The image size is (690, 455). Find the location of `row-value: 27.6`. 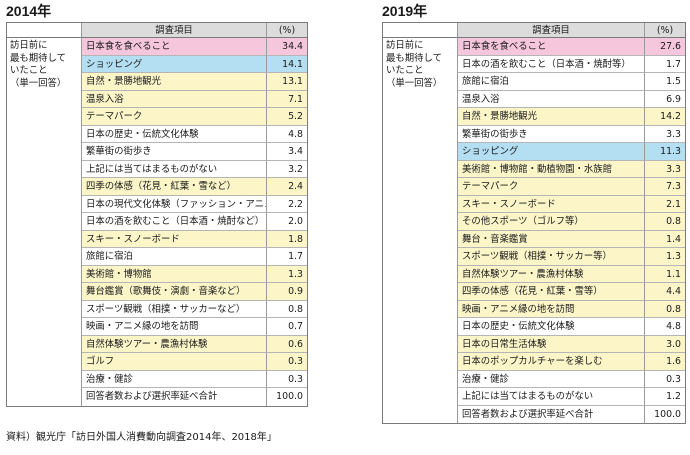

row-value: 27.6 is located at coordinates (665, 47).